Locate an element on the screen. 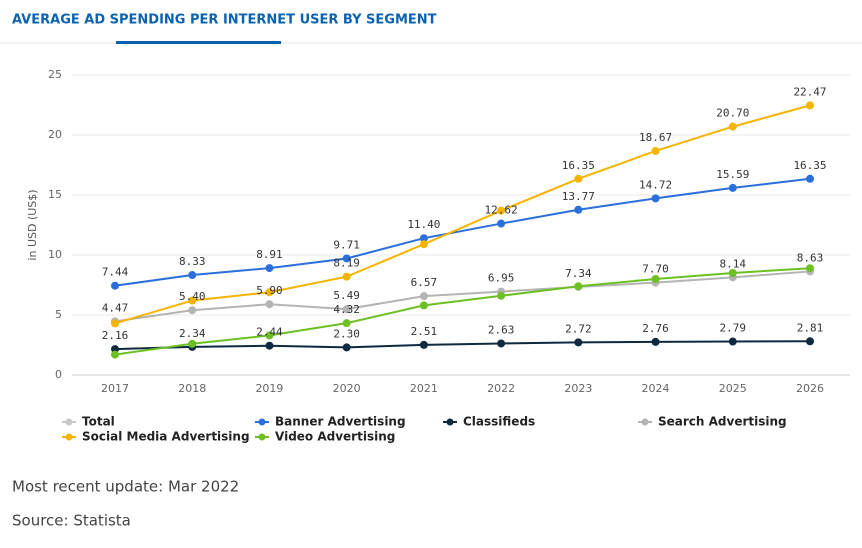  y-tick-label: 0 is located at coordinates (58, 374).